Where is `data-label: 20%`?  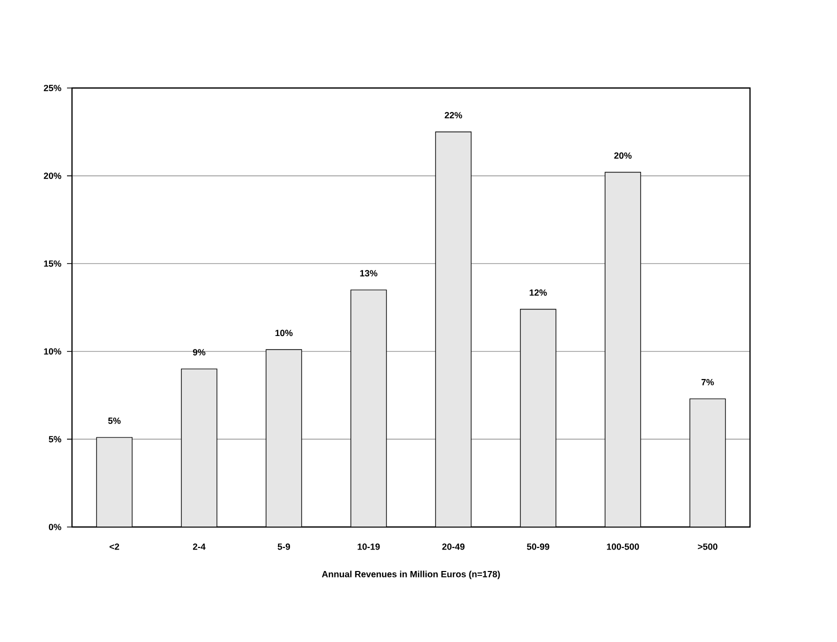 data-label: 20% is located at coordinates (623, 155).